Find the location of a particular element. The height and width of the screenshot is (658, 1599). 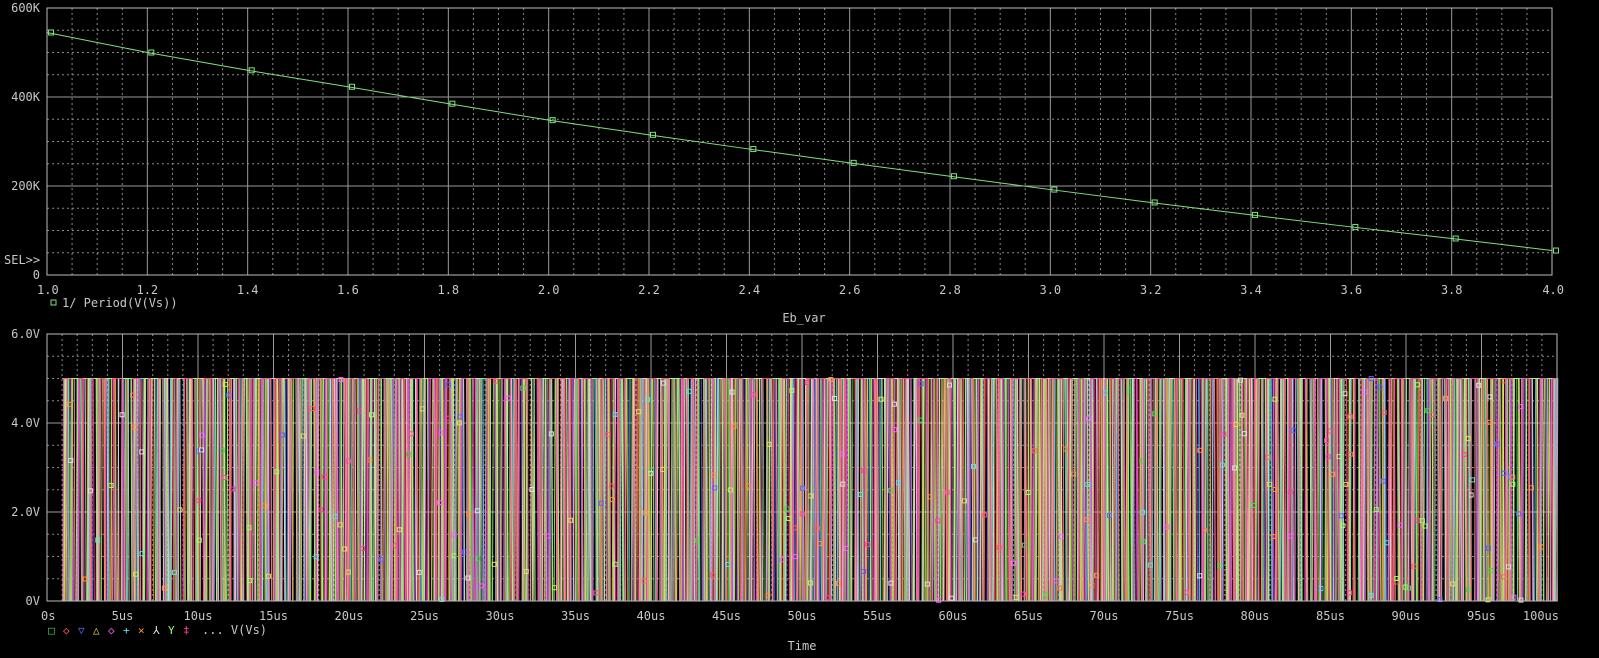

x-tick-label: 30us is located at coordinates (500, 616).